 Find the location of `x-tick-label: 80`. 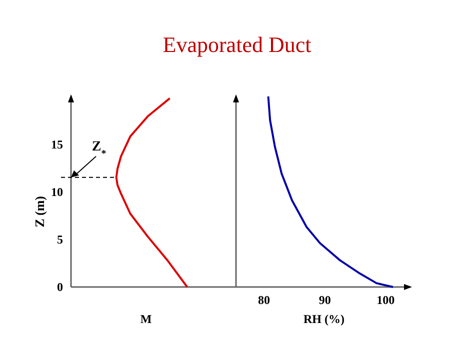

x-tick-label: 80 is located at coordinates (264, 300).